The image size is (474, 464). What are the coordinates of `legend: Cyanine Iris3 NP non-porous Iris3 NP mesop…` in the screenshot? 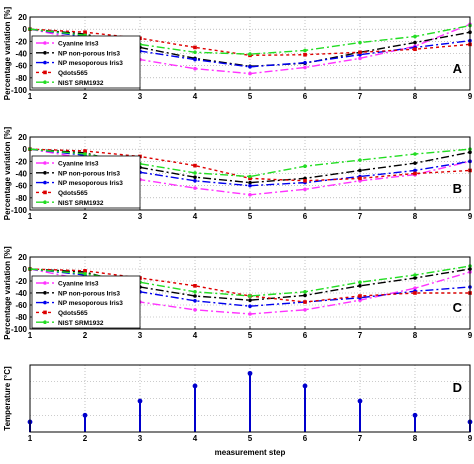 It's located at (86, 62).